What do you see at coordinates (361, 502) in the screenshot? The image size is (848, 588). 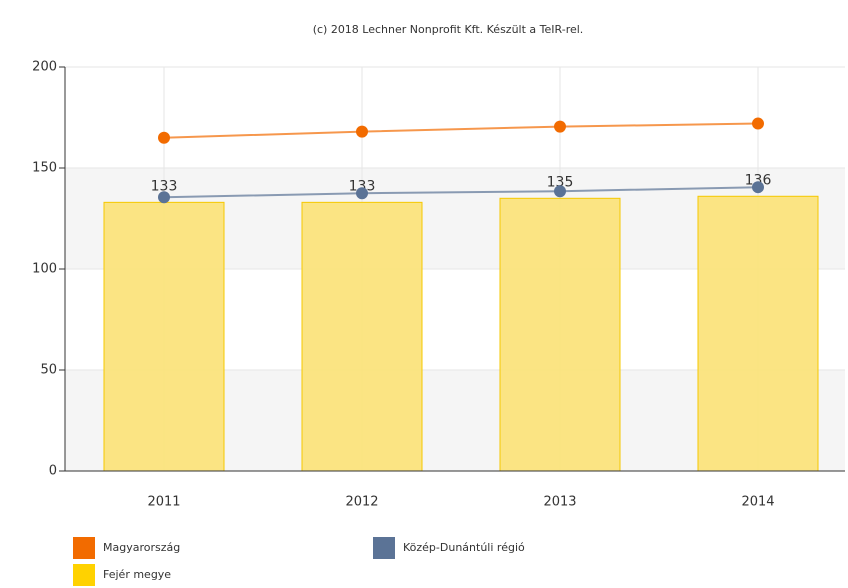 I see `x-tick-label: 2012` at bounding box center [361, 502].